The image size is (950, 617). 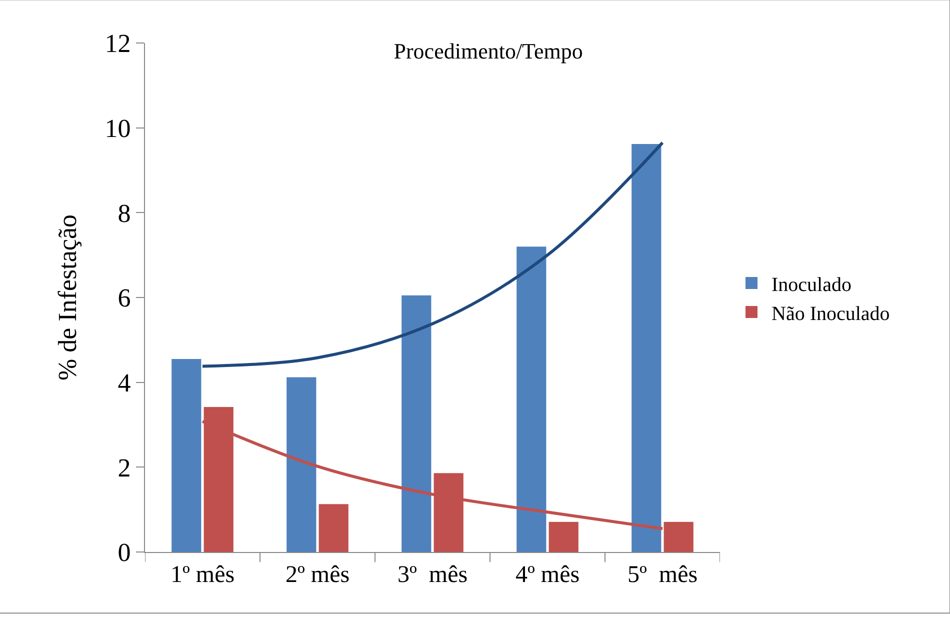 I want to click on x-tick-label: 4º mês, so click(x=547, y=575).